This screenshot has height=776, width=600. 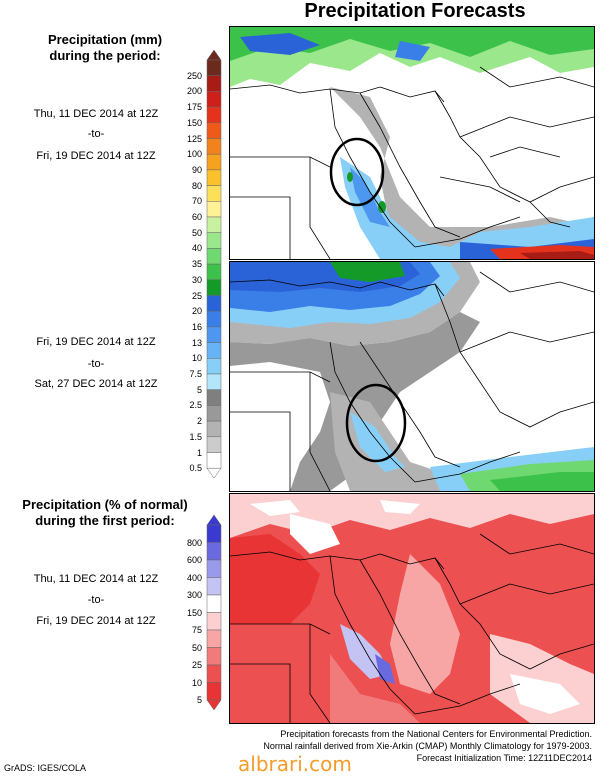 I want to click on mm-legend-label: 80, so click(x=196, y=185).